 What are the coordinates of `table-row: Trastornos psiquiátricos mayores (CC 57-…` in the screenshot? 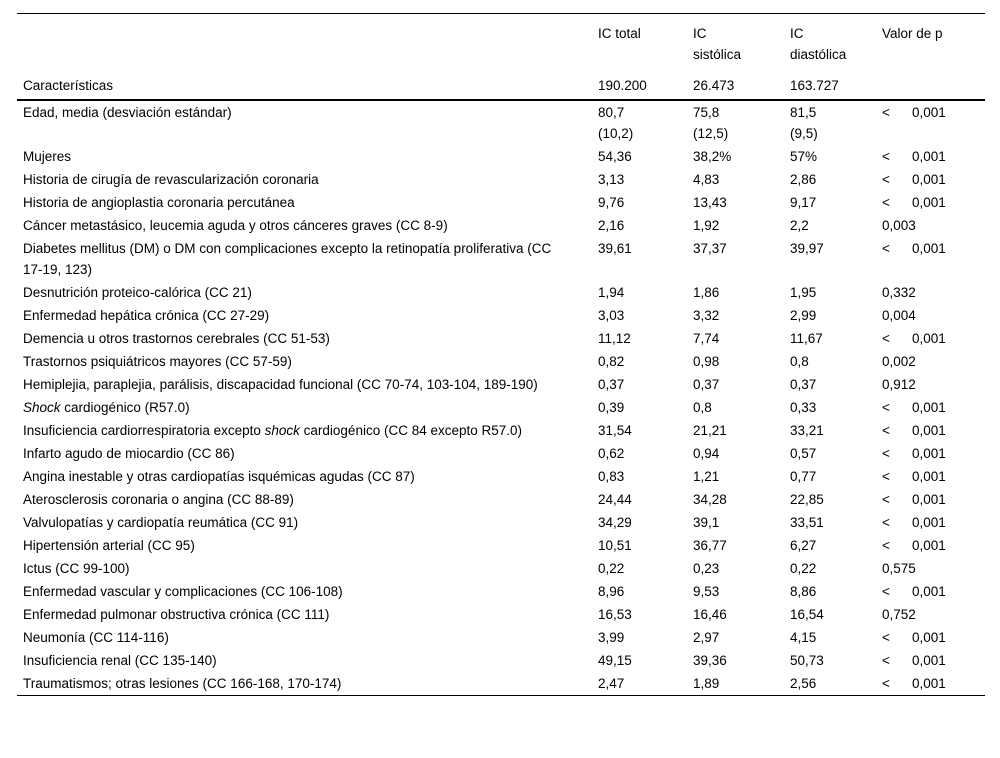 It's located at (501, 361).